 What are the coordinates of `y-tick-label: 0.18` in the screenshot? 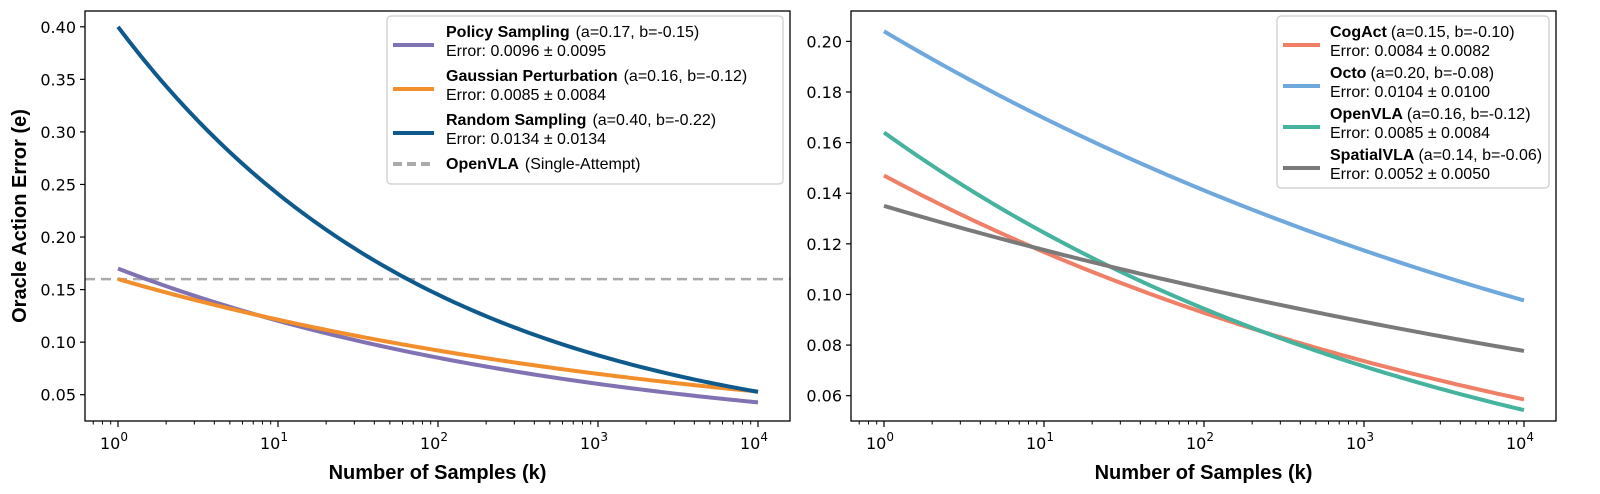 It's located at (824, 92).